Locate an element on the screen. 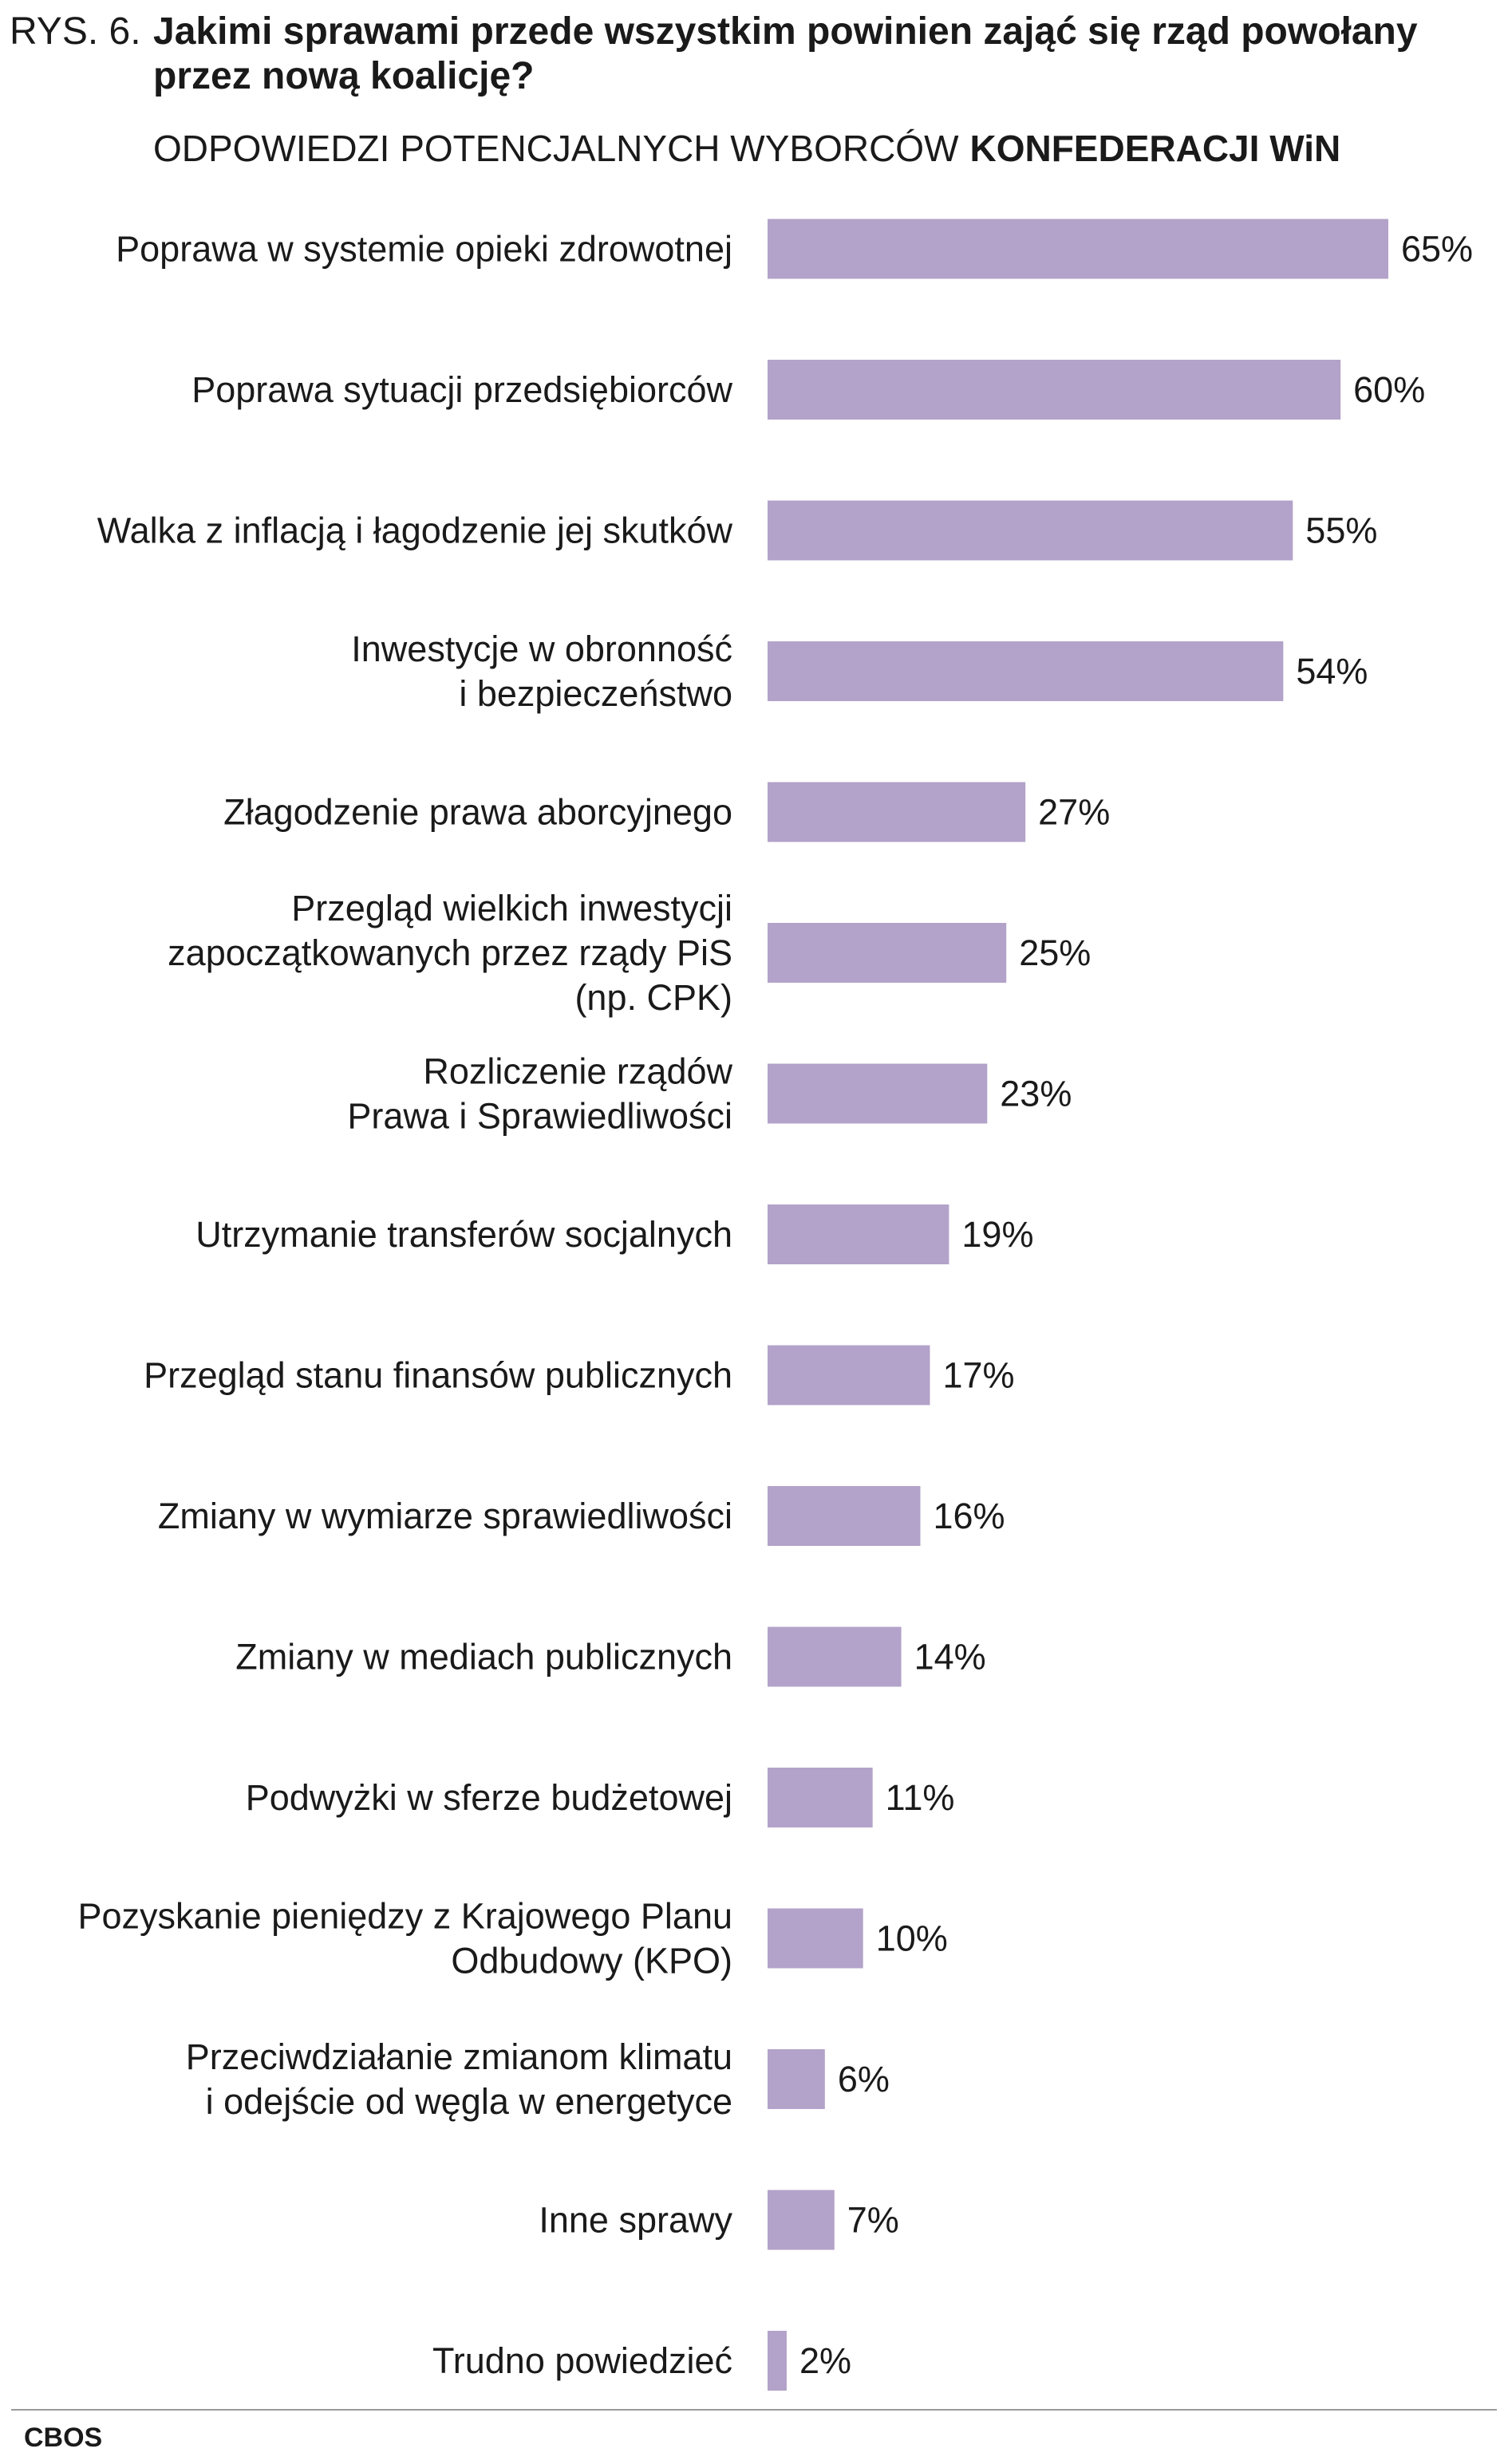  category-label: Rozliczenie rządów is located at coordinates (577, 1071).